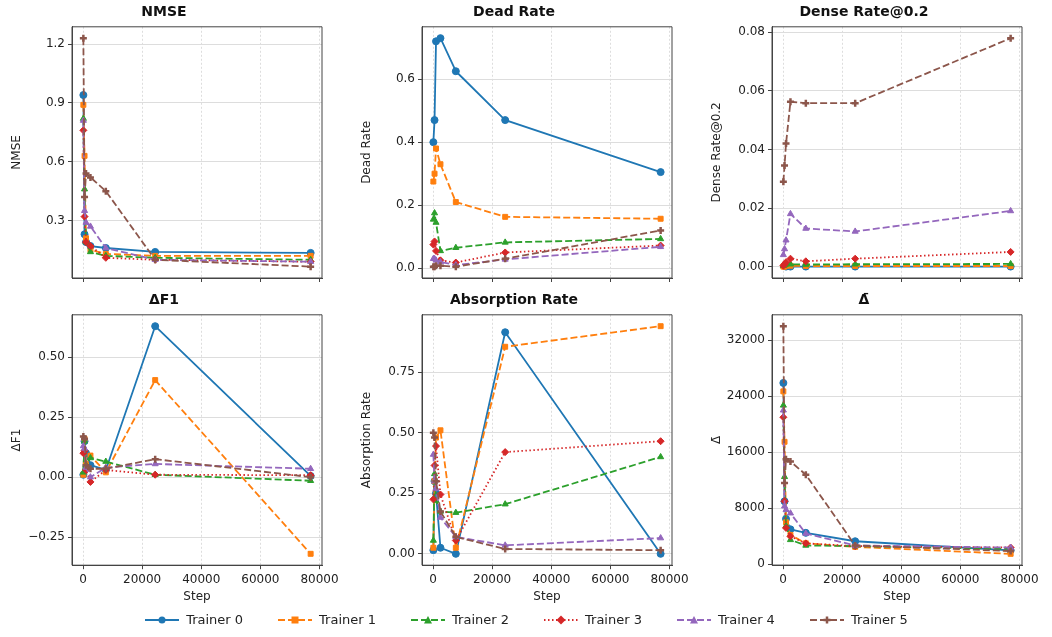 Image resolution: width=1052 pixels, height=637 pixels. What do you see at coordinates (215, 619) in the screenshot?
I see `legend-label: Trainer 0` at bounding box center [215, 619].